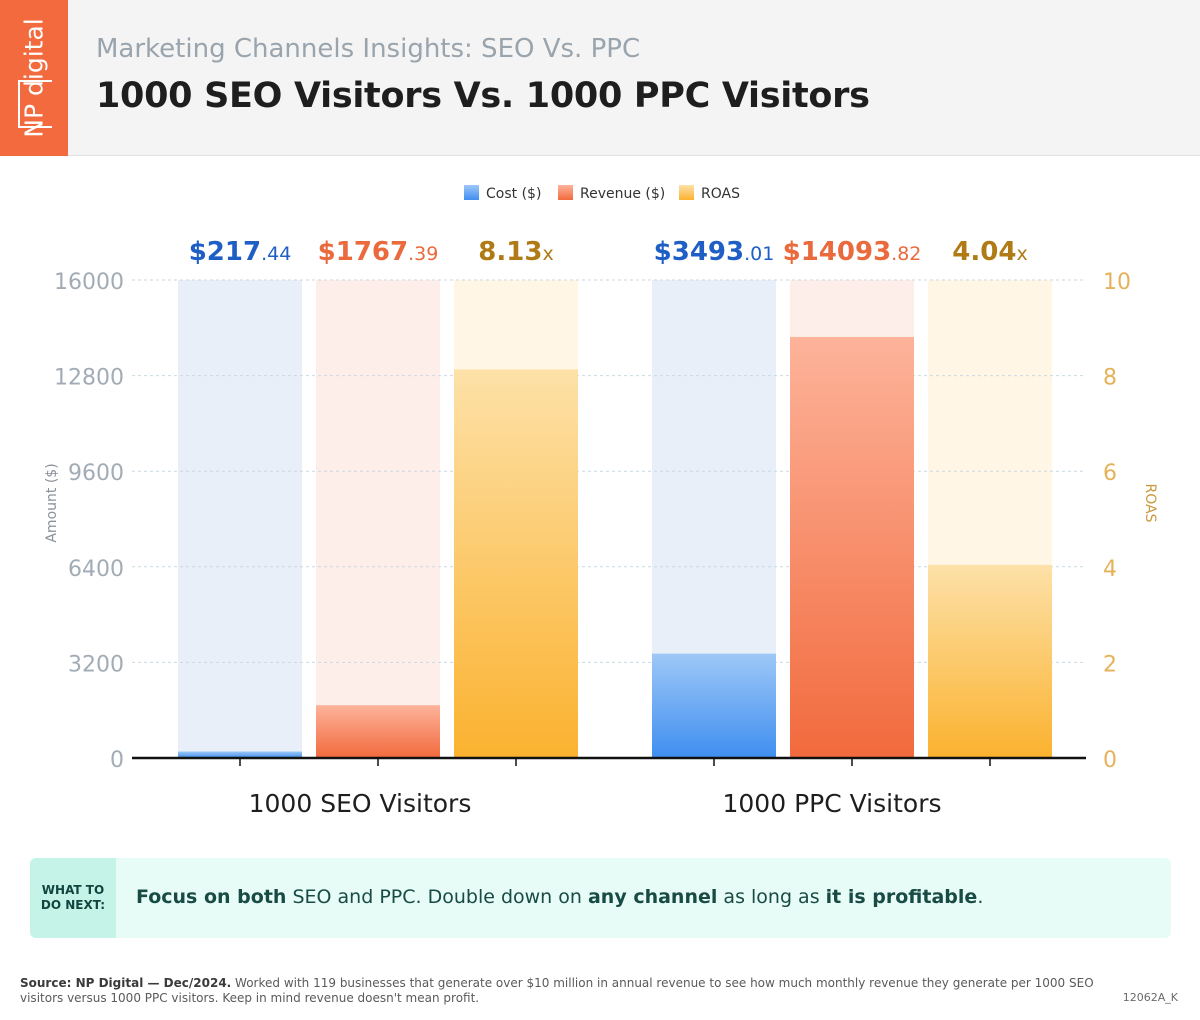  I want to click on logo-frame, so click(35, 104).